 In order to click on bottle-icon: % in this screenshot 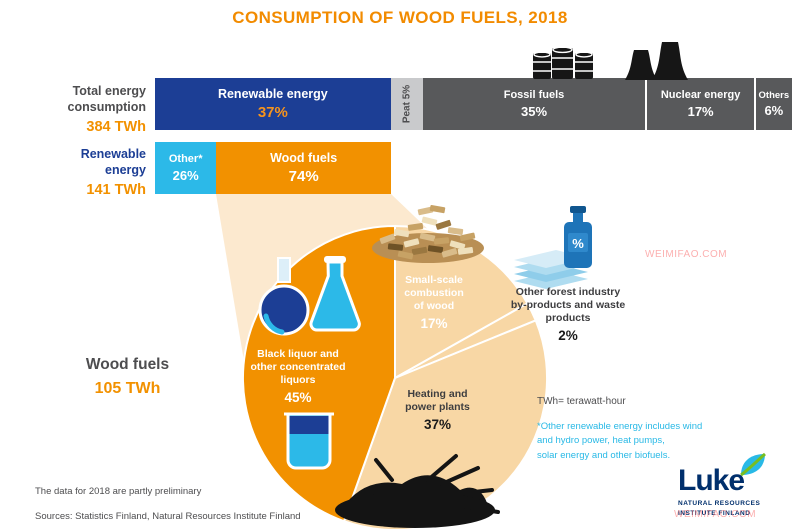, I will do `click(578, 237)`.